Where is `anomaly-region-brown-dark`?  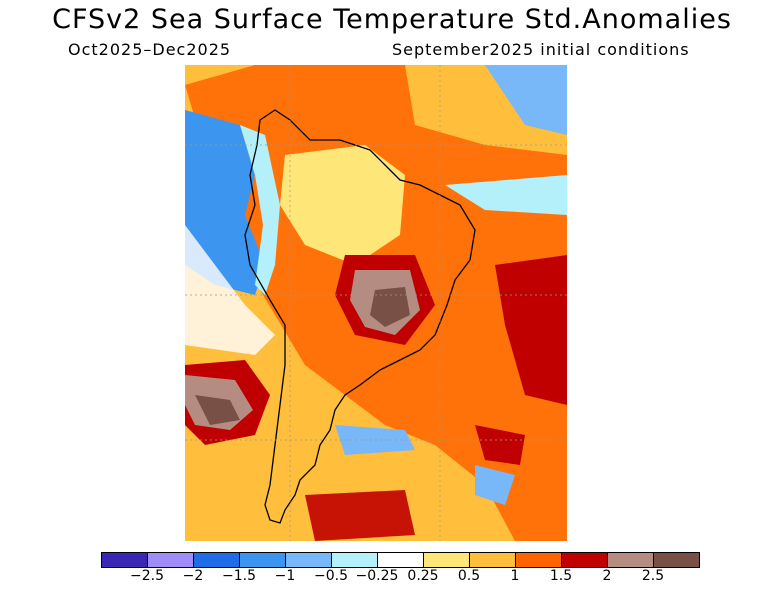 anomaly-region-brown-dark is located at coordinates (390, 307).